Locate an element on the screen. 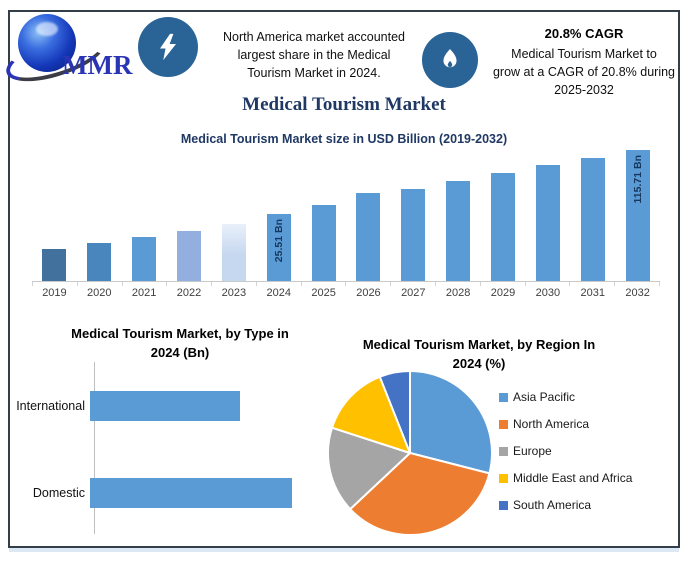 The height and width of the screenshot is (566, 692). type-chart-y-axis is located at coordinates (94, 448).